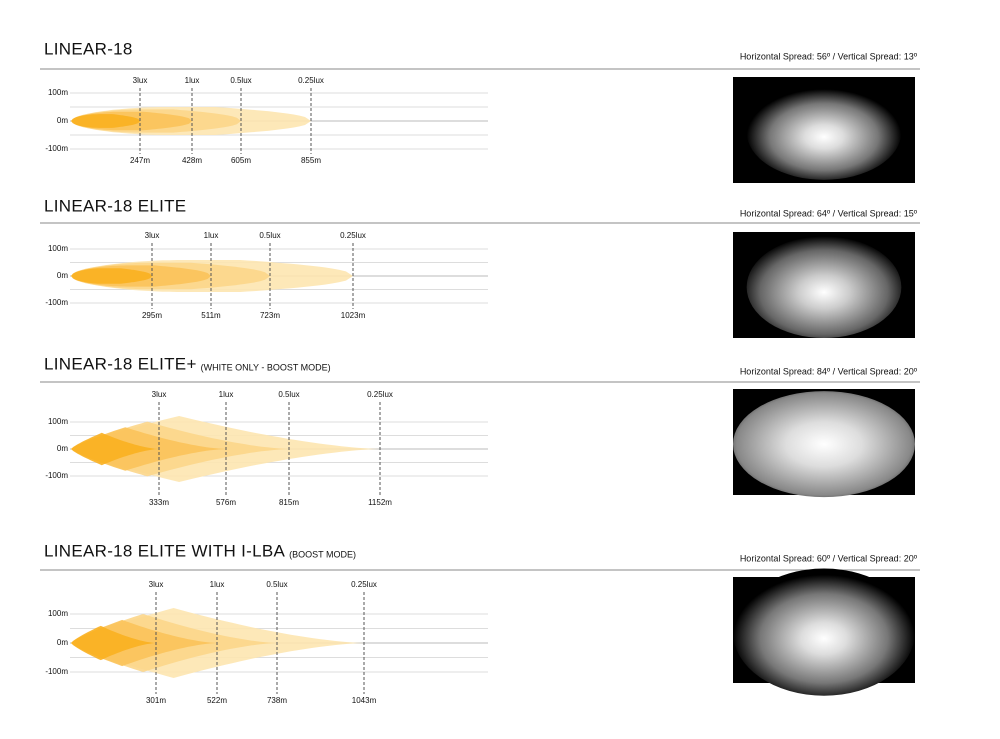 This screenshot has height=739, width=1000. I want to click on section-title: LINEAR-18, so click(88, 48).